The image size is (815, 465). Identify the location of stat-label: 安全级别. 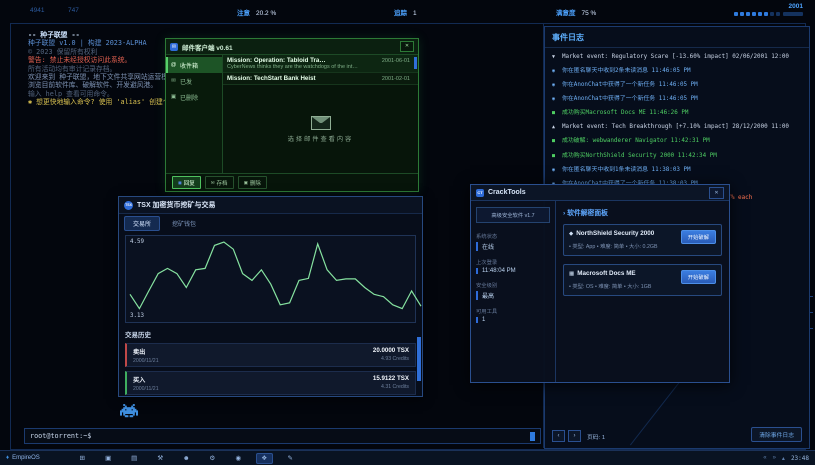
(487, 286).